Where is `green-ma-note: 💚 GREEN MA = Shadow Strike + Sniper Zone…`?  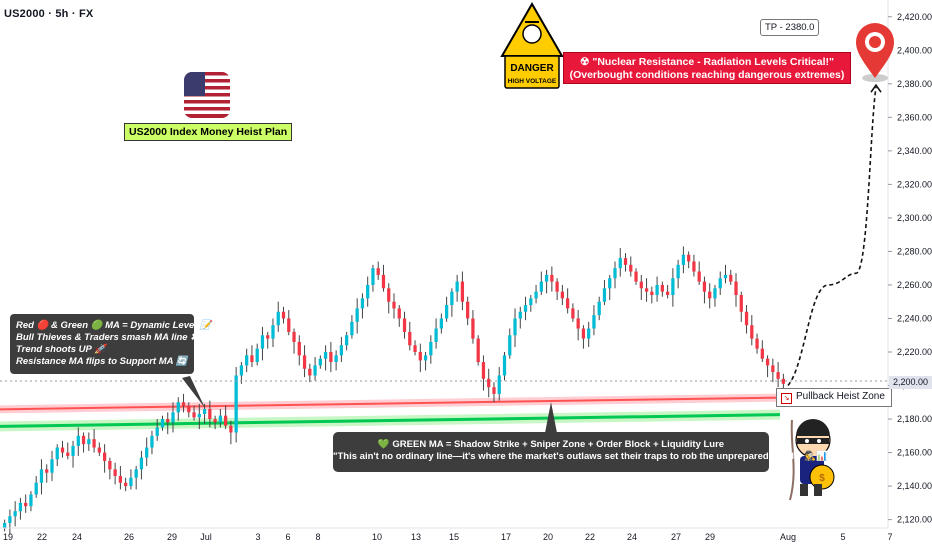
green-ma-note: 💚 GREEN MA = Shadow Strike + Sniper Zone… is located at coordinates (580, 452).